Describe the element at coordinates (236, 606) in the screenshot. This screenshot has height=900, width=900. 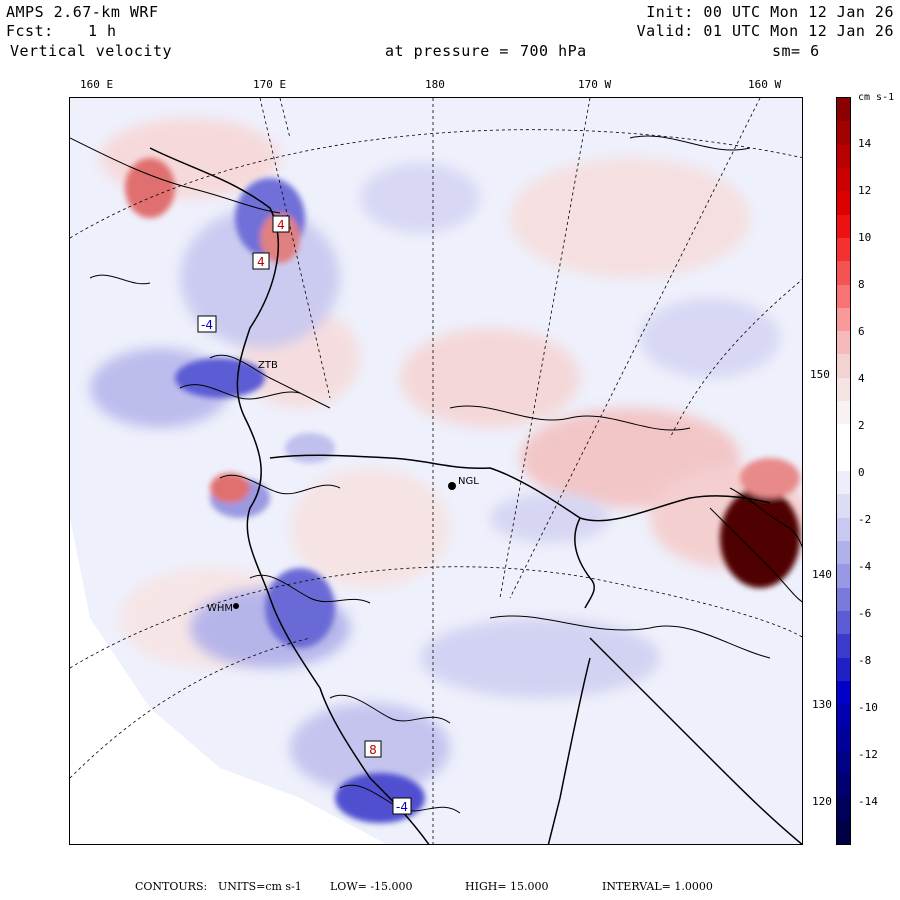
I see `station-dot-whm` at that location.